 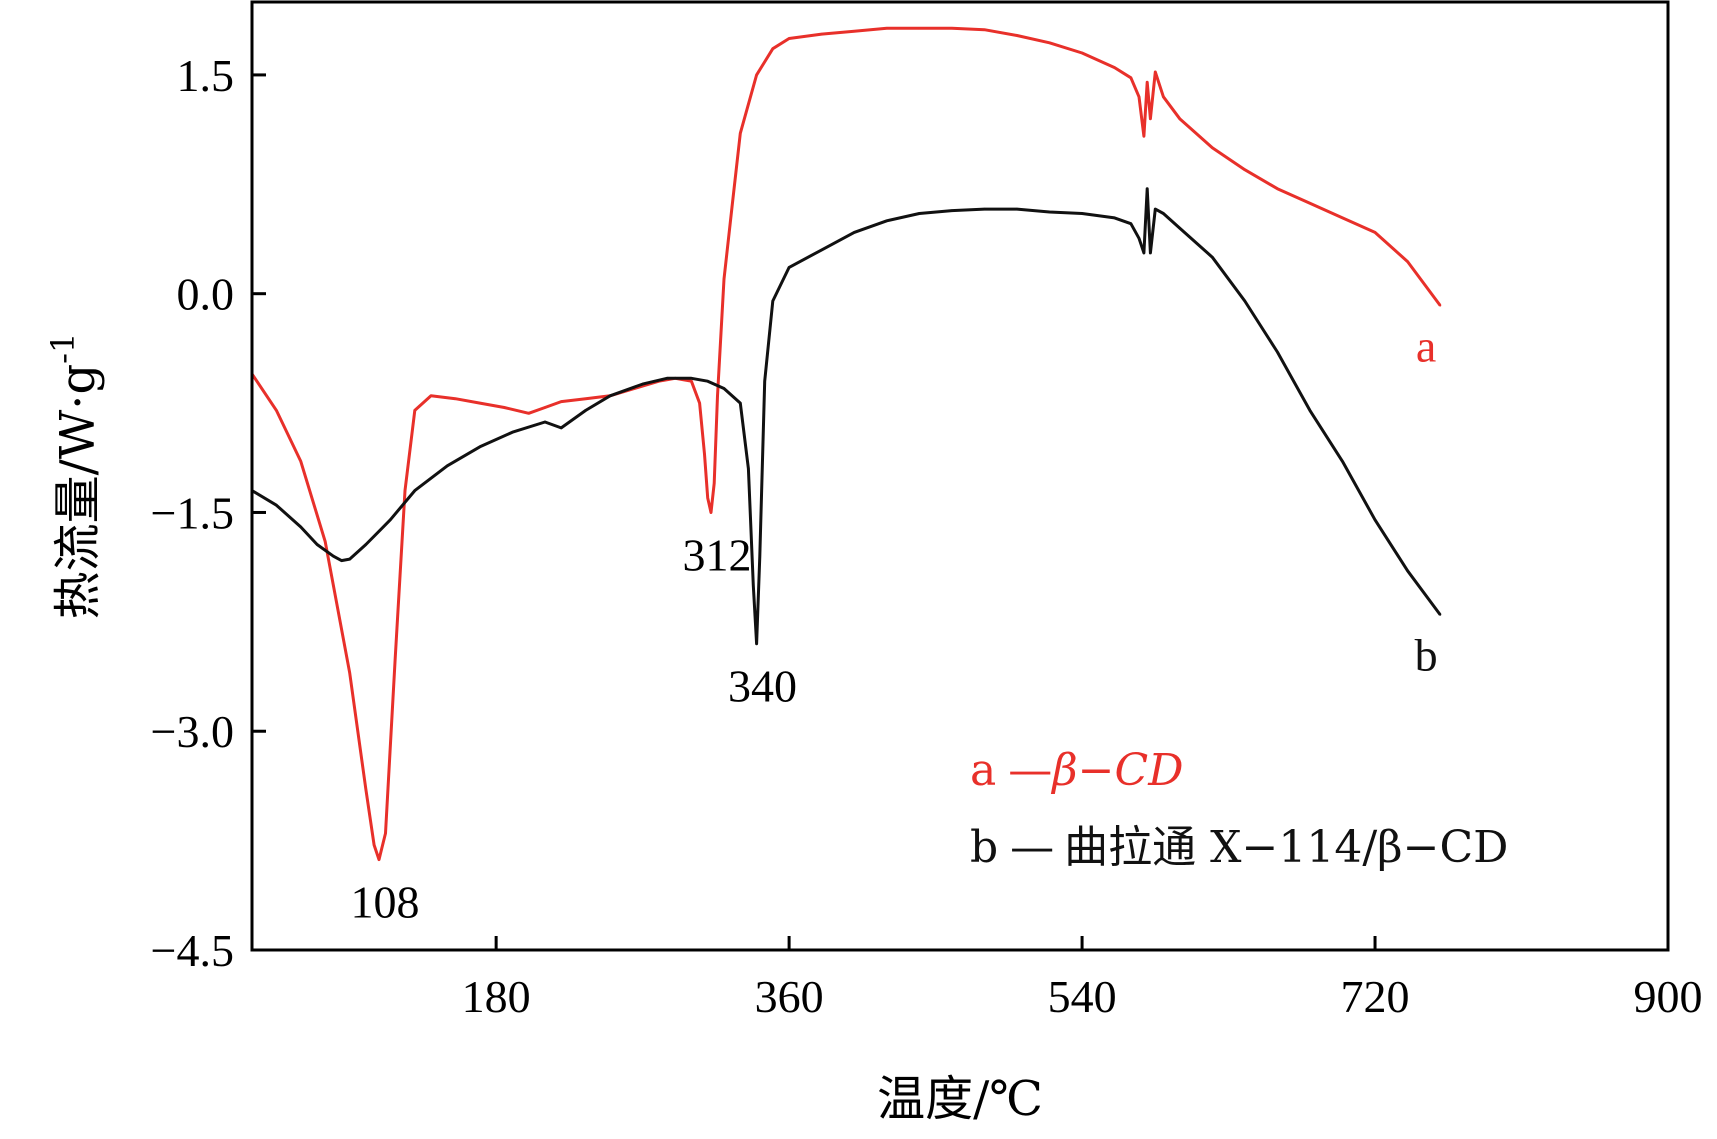 What do you see at coordinates (192, 731) in the screenshot?
I see `y-tick-label: −3.0` at bounding box center [192, 731].